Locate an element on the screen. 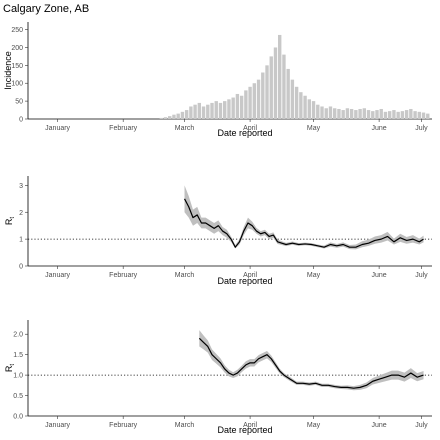  y-tick-label: 0.5 is located at coordinates (18, 396).